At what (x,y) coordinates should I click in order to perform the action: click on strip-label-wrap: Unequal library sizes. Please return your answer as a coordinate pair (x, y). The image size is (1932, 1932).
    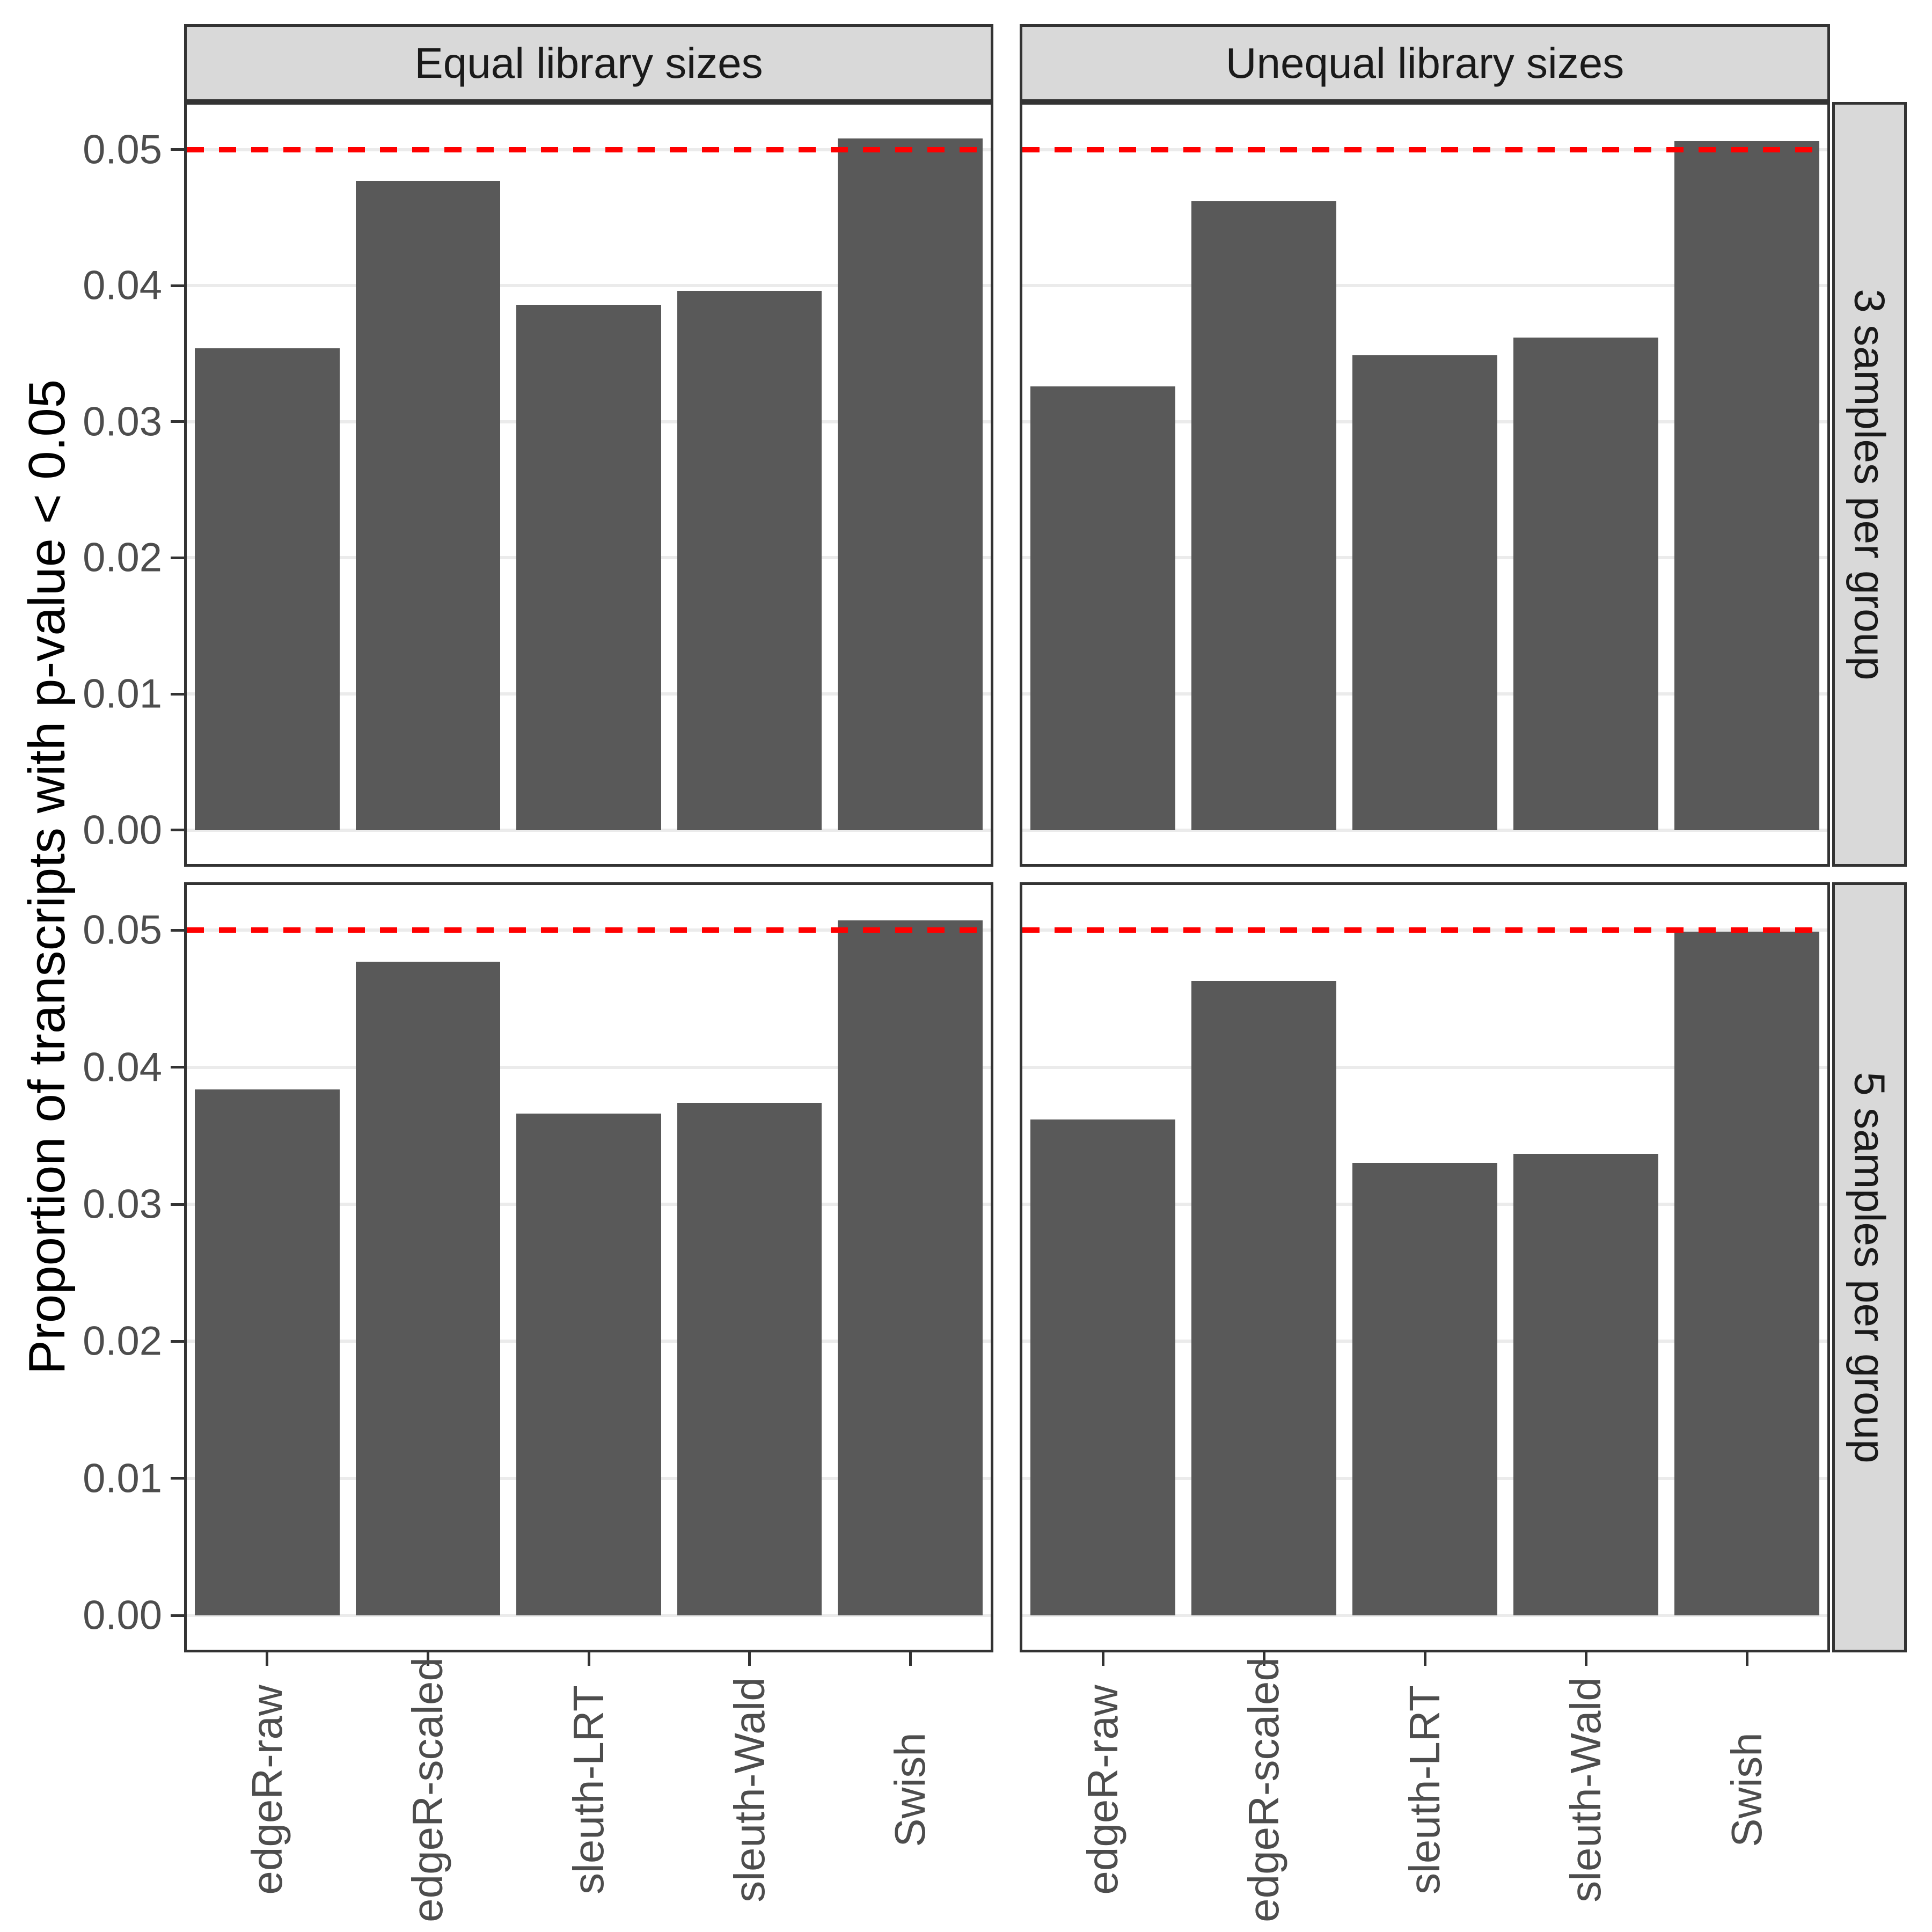
    Looking at the image, I should click on (1424, 63).